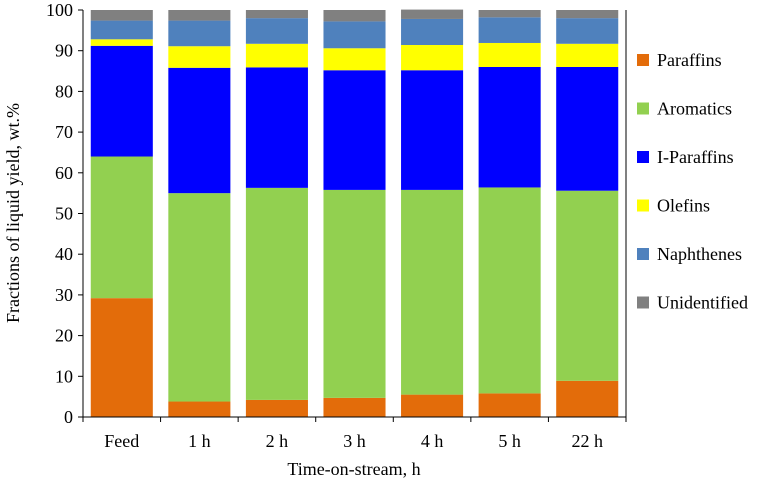 Image resolution: width=774 pixels, height=485 pixels. Describe the element at coordinates (587, 55) in the screenshot. I see `bar-22-h-olefins` at that location.